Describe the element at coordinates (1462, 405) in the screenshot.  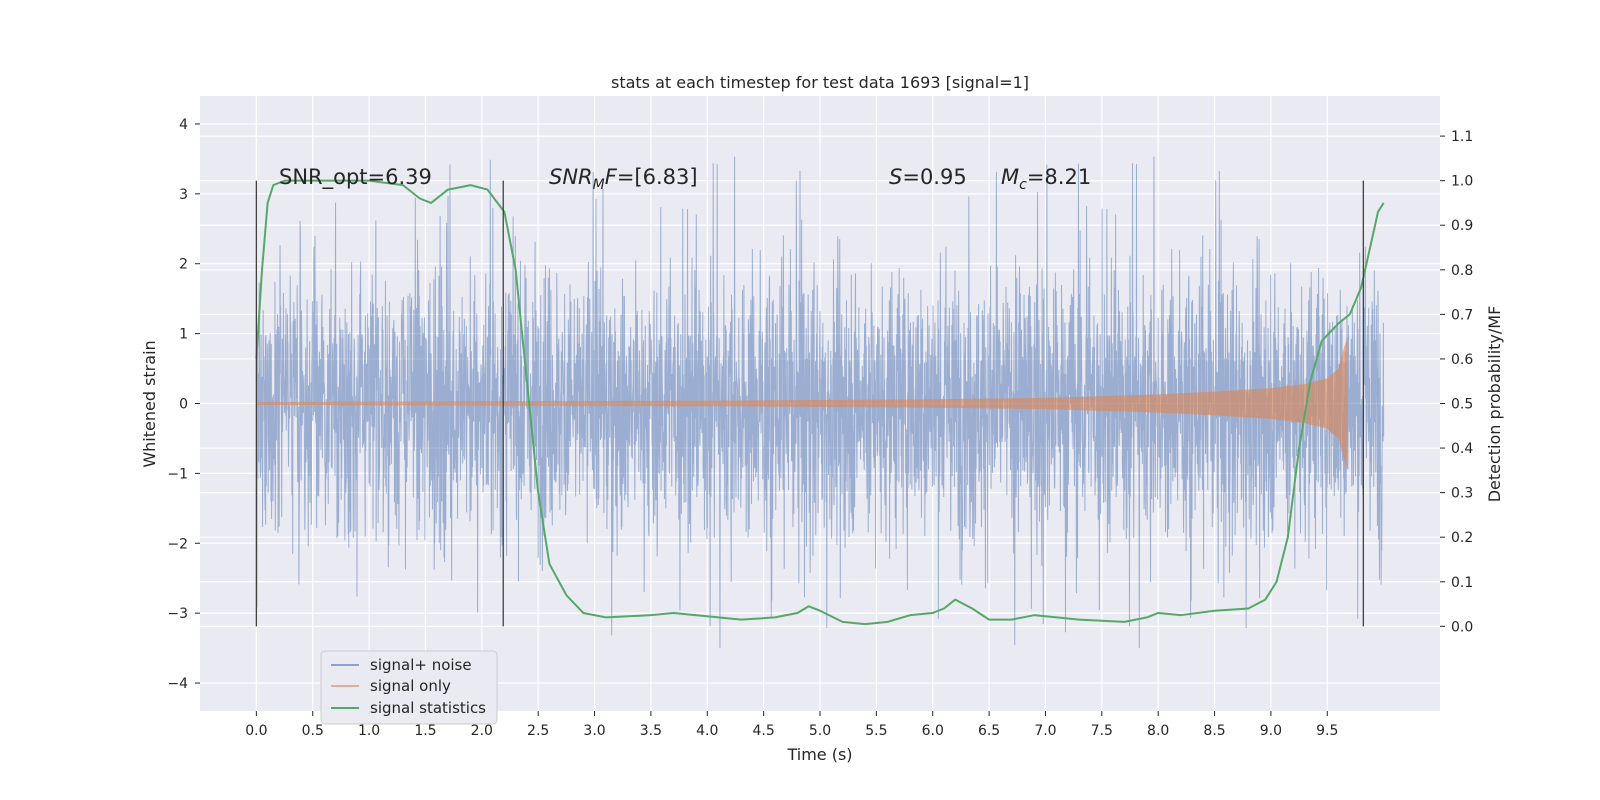
I see `y-right-tick-label-6: 0.5` at that location.